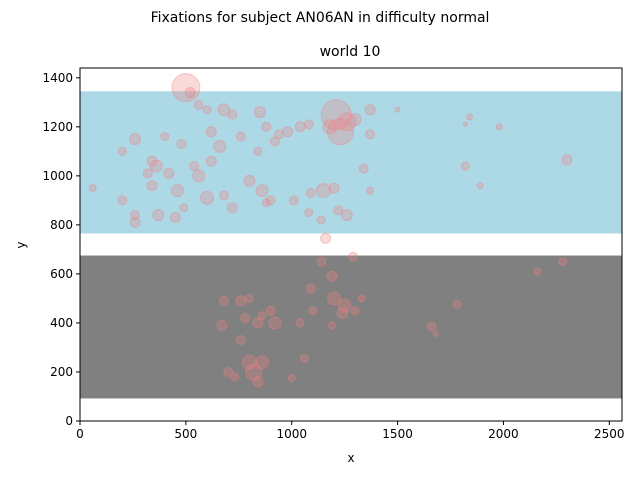 The image size is (640, 480). What do you see at coordinates (185, 434) in the screenshot?
I see `x-tick-label: 500` at bounding box center [185, 434].